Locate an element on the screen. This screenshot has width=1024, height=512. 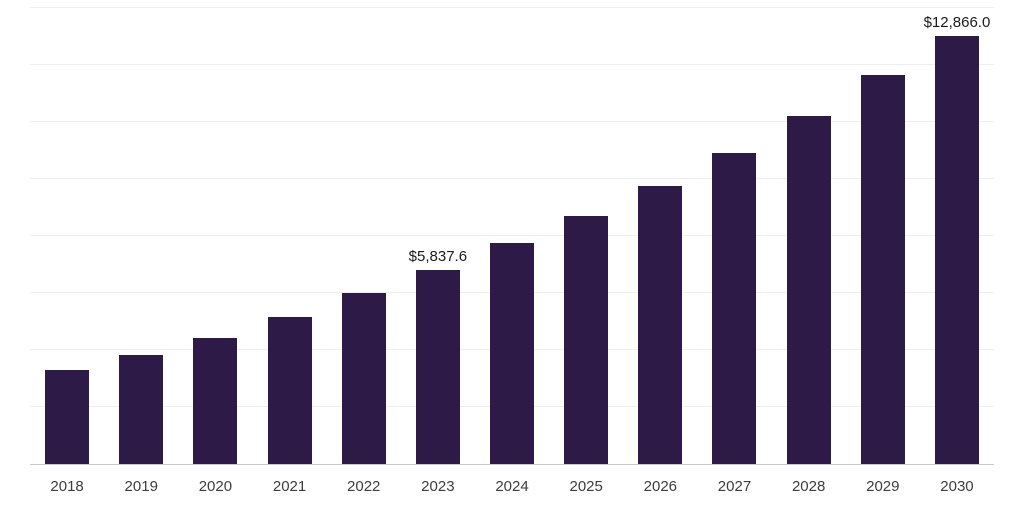
x-tick-label: 2019 is located at coordinates (141, 486).